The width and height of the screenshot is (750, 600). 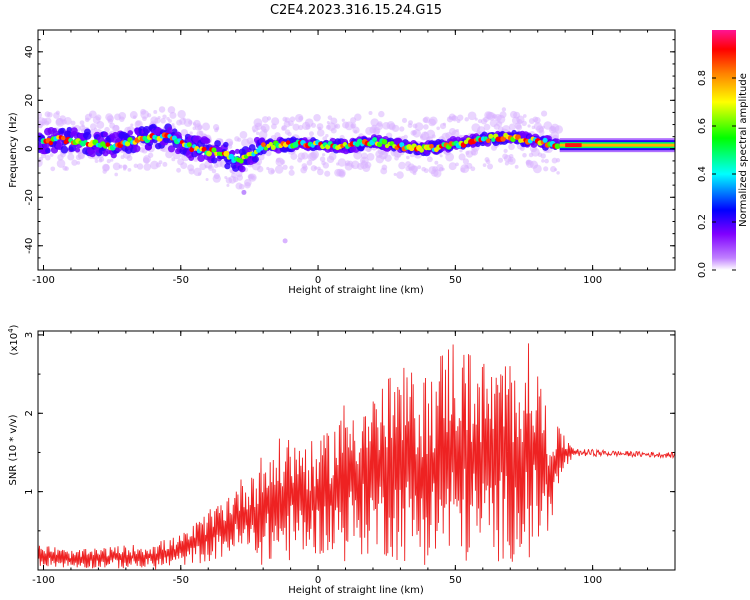 What do you see at coordinates (702, 78) in the screenshot?
I see `colorbar-tick-label: 0.8` at bounding box center [702, 78].